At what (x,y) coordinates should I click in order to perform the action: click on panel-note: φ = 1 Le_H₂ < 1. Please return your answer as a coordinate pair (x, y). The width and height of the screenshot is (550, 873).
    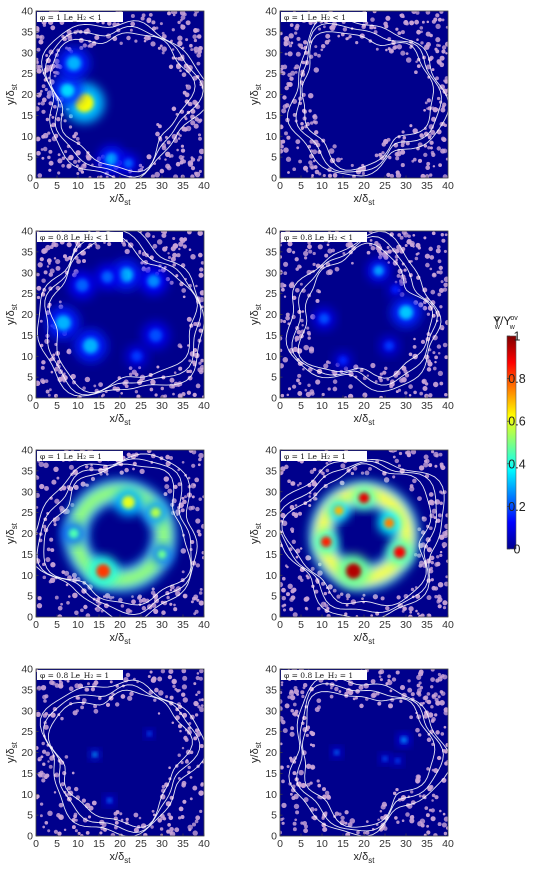
    Looking at the image, I should click on (324, 17).